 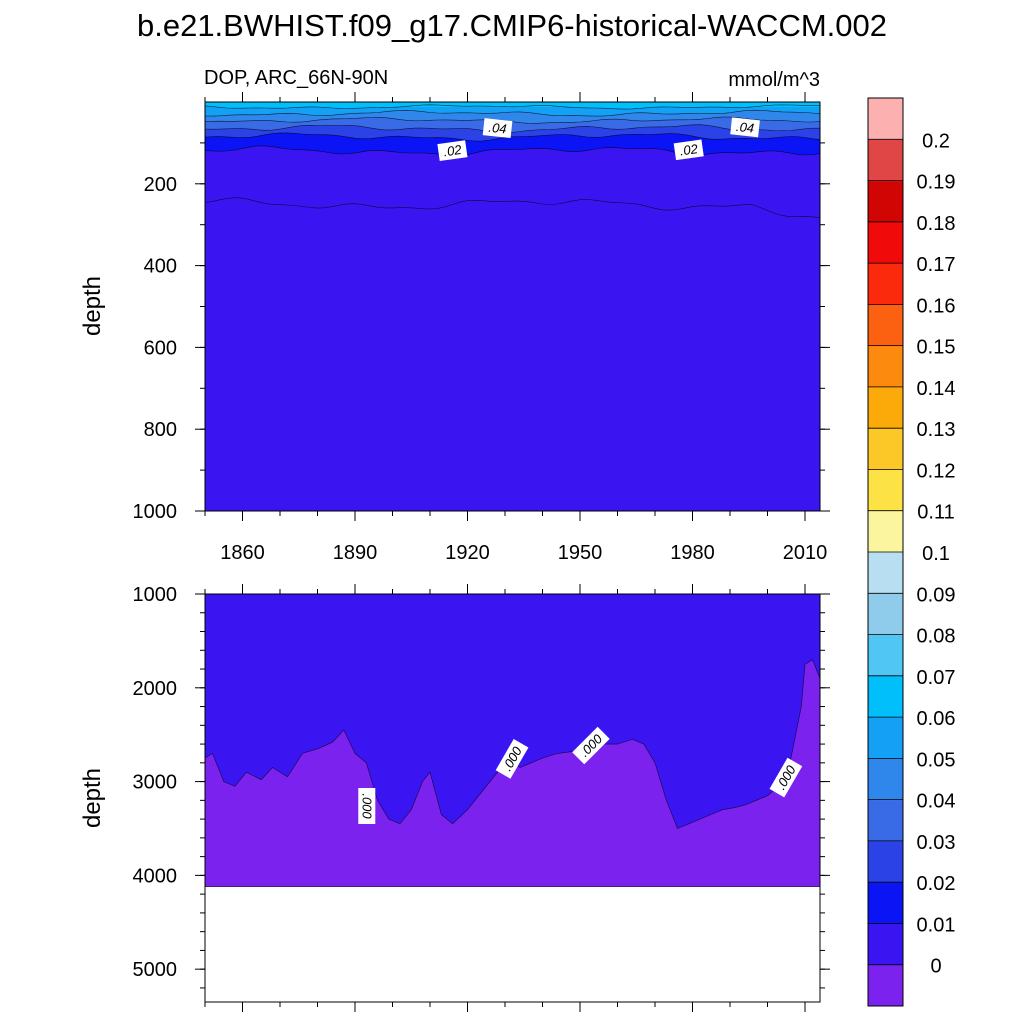 I want to click on colorbar-tick-label: 0.04, so click(x=936, y=802).